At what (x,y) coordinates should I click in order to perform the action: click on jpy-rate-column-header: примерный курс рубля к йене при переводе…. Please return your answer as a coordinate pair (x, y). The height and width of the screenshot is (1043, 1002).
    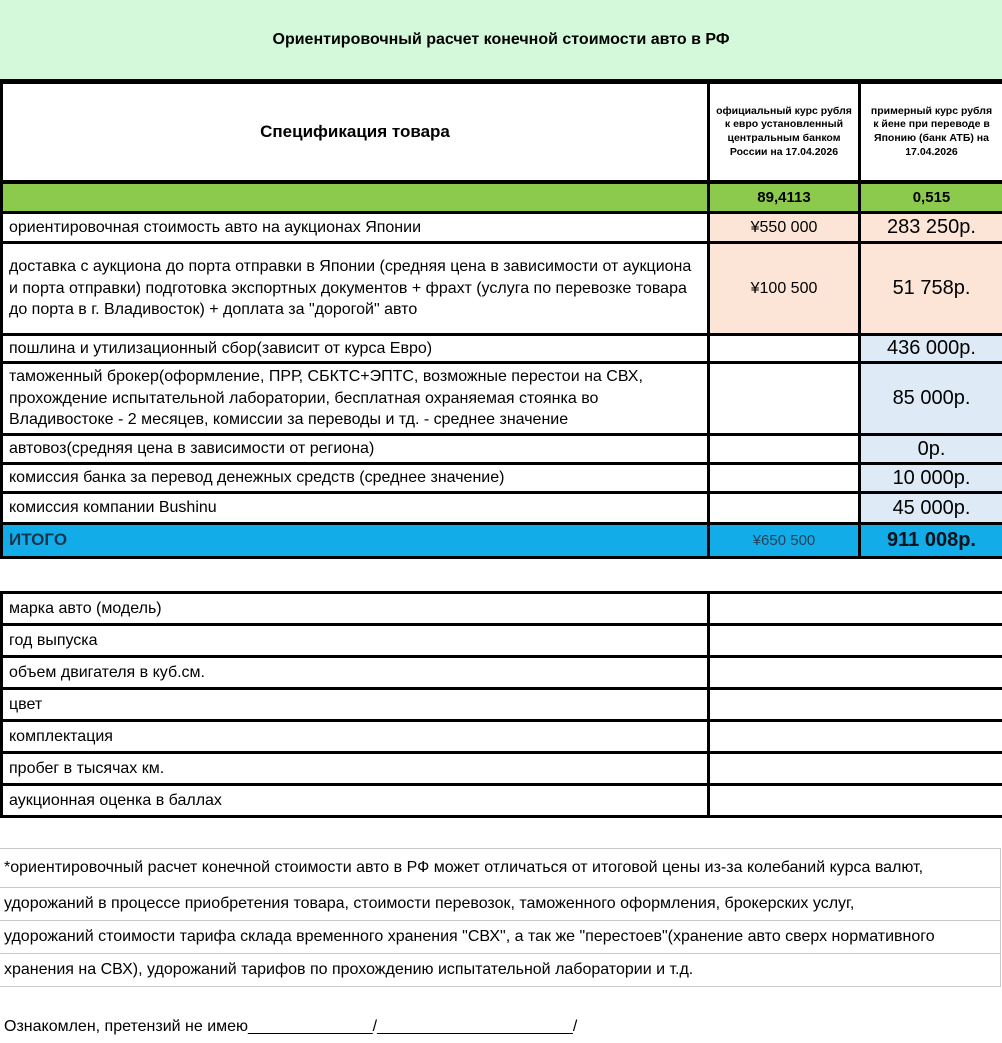
    Looking at the image, I should click on (930, 134).